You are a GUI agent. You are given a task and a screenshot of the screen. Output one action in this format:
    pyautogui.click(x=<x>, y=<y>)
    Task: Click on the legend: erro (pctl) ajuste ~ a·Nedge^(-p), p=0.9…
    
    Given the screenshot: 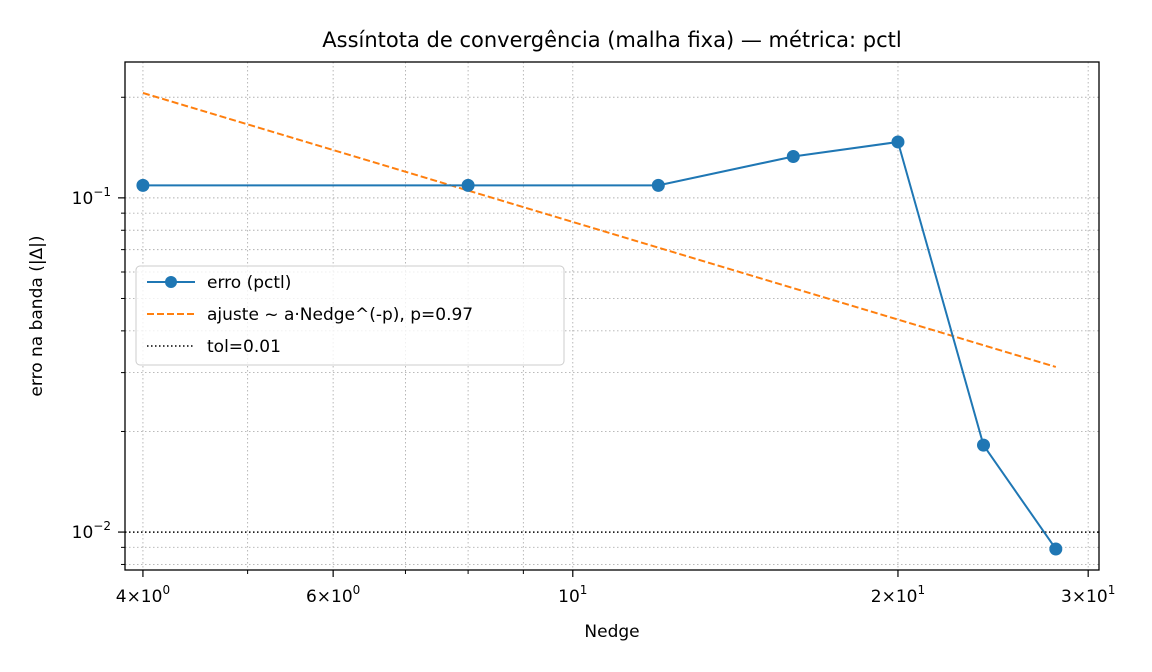 What is the action you would take?
    pyautogui.click(x=350, y=315)
    